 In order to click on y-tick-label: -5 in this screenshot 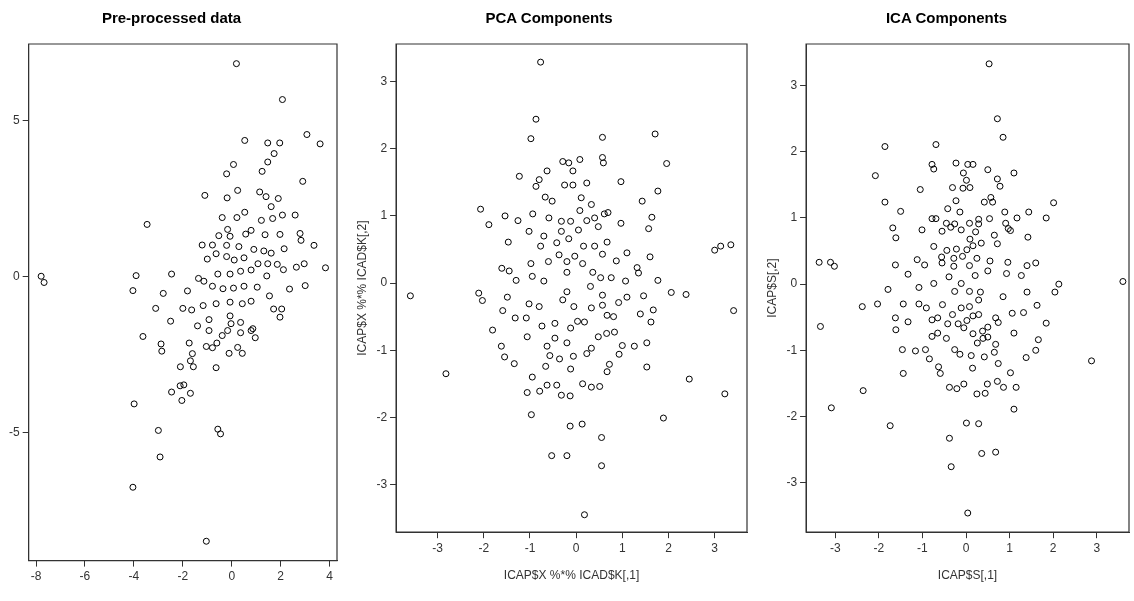, I will do `click(14, 431)`.